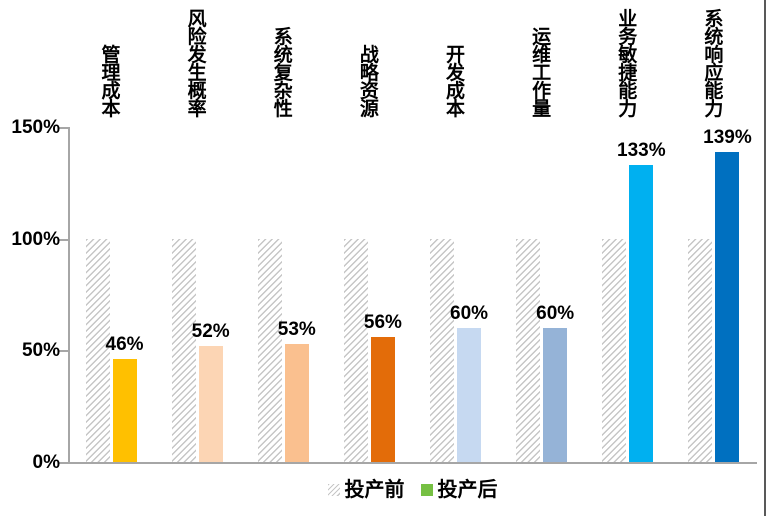 The image size is (766, 516). What do you see at coordinates (467, 490) in the screenshot?
I see `legend-label-after: 投产后` at bounding box center [467, 490].